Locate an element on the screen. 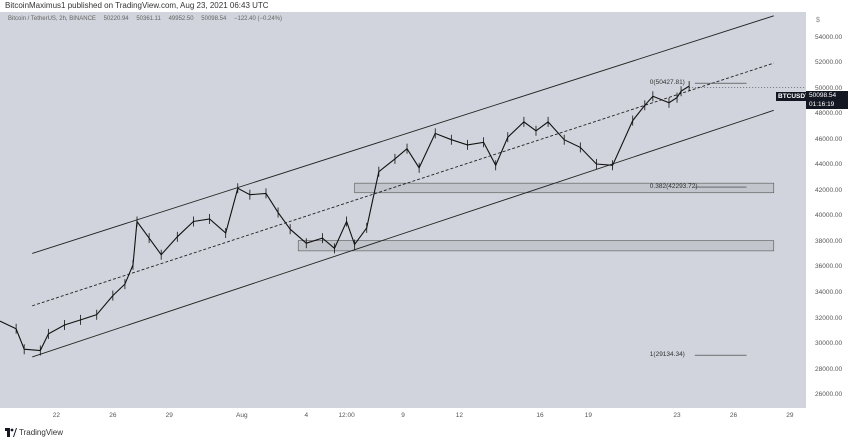  legend-high: 50361.11 is located at coordinates (148, 19).